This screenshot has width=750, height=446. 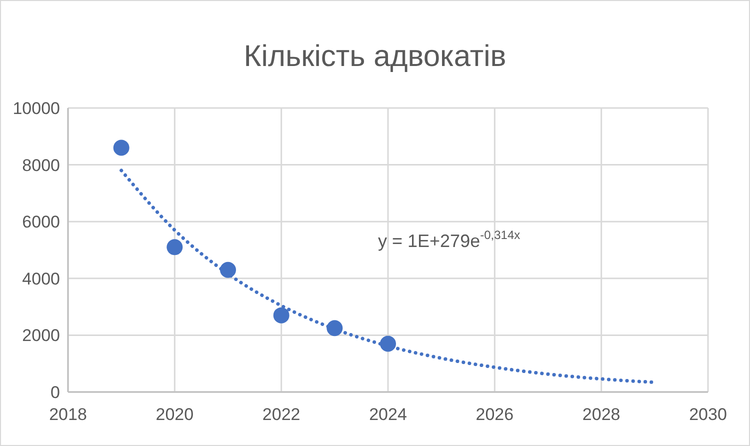 What do you see at coordinates (175, 414) in the screenshot?
I see `x-tick-label: 2020` at bounding box center [175, 414].